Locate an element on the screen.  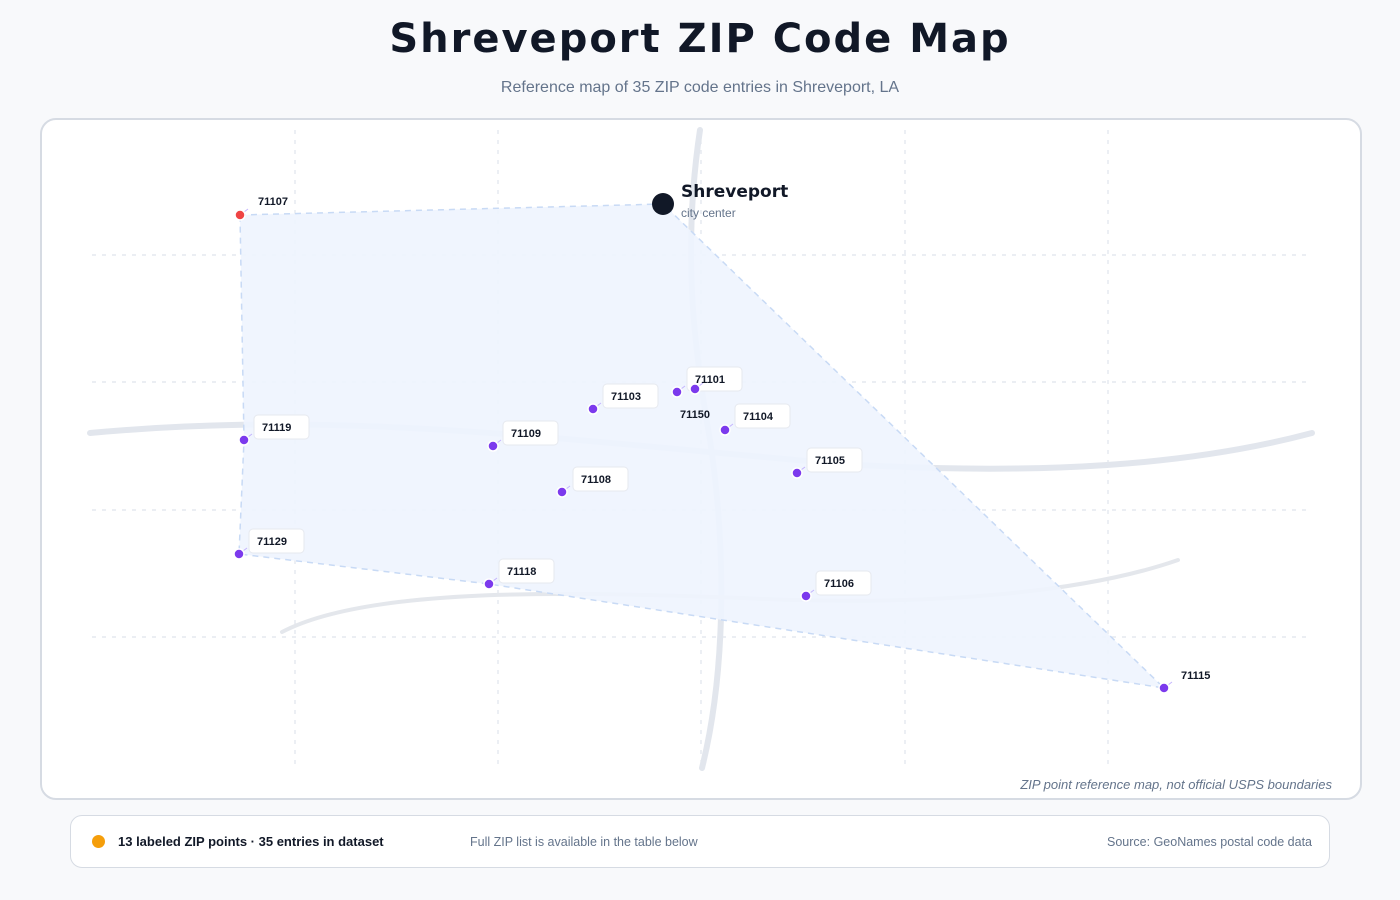
zip-label: 71109 is located at coordinates (526, 434).